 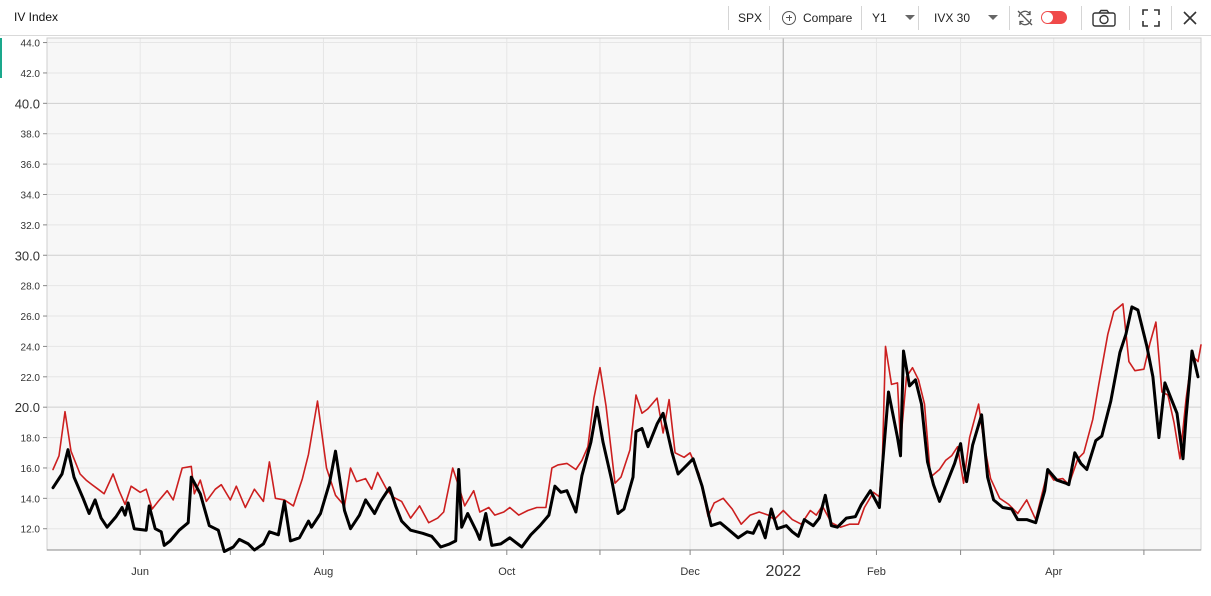 I want to click on y-tick-label: 18.0, so click(x=31, y=439).